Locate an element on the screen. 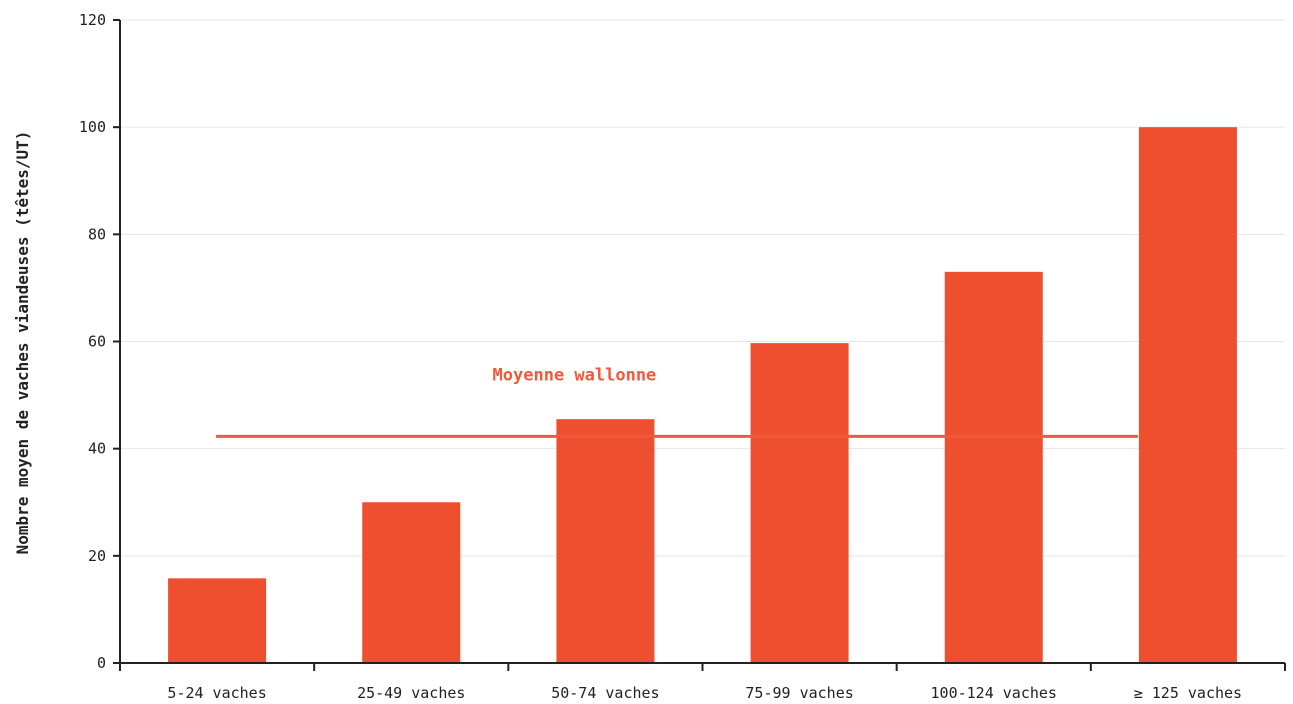  y-tick-label: 100 is located at coordinates (92, 127).